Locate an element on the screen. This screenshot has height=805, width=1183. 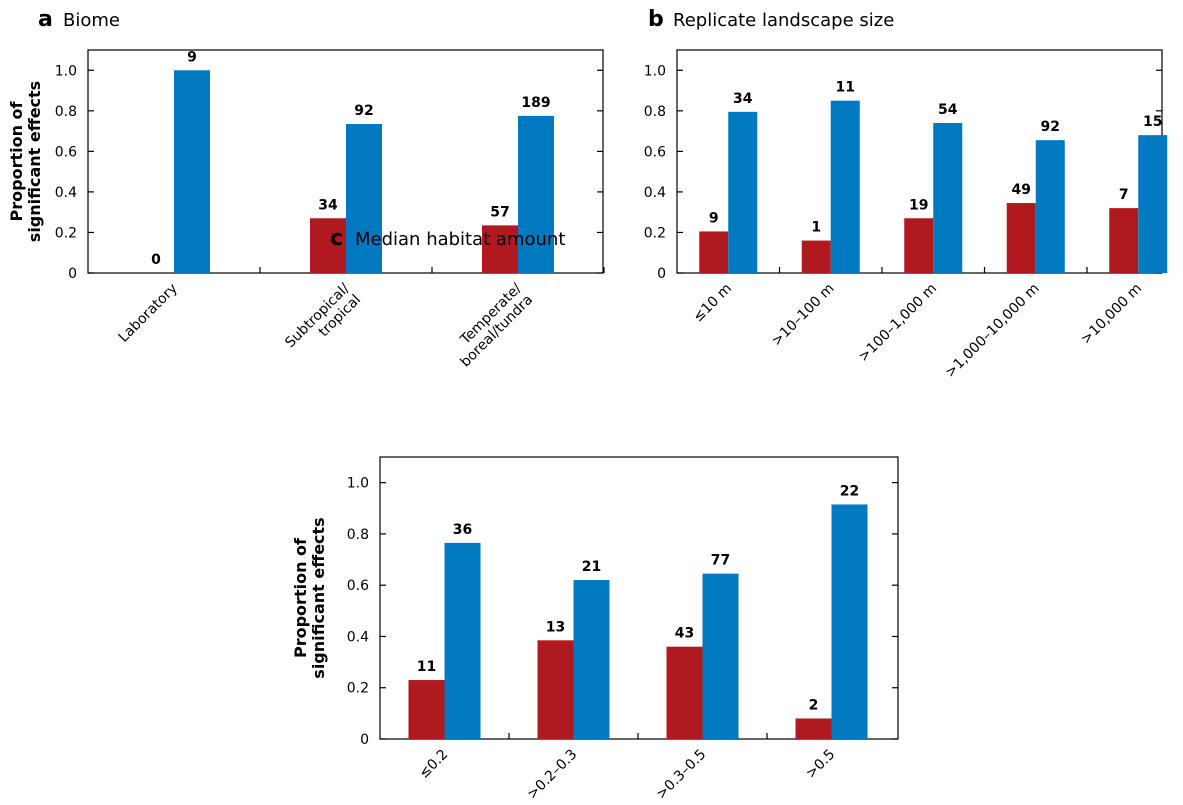
category-label: ≤0.2 is located at coordinates (433, 764).